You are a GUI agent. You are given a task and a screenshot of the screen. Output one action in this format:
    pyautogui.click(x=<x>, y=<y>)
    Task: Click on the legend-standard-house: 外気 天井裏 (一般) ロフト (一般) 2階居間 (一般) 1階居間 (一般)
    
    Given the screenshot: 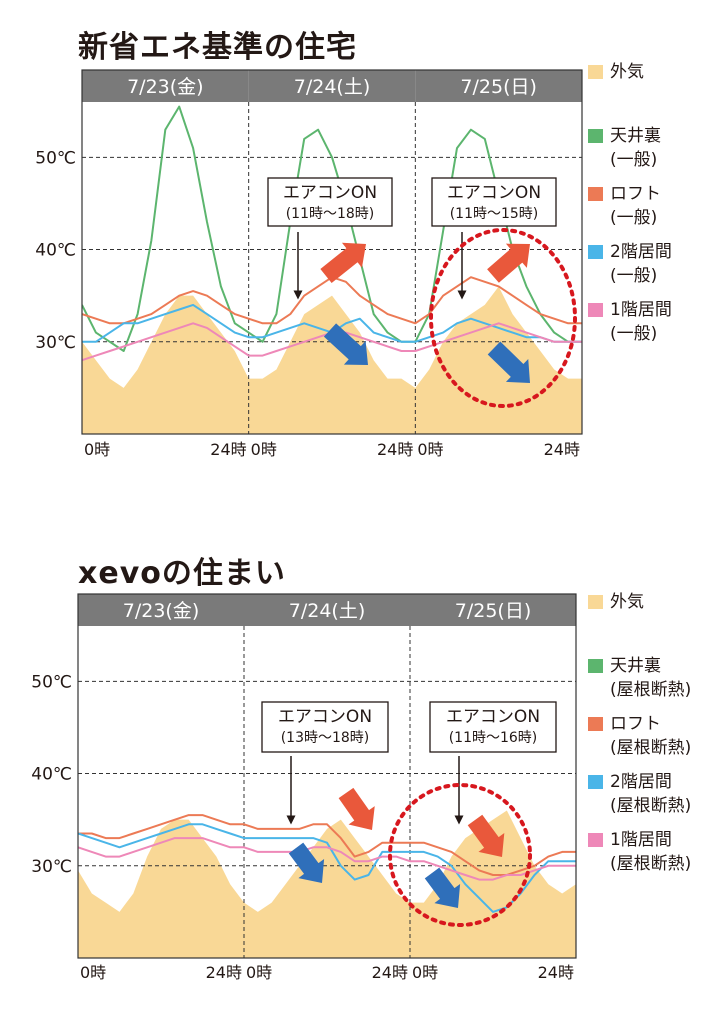 What is the action you would take?
    pyautogui.click(x=630, y=208)
    